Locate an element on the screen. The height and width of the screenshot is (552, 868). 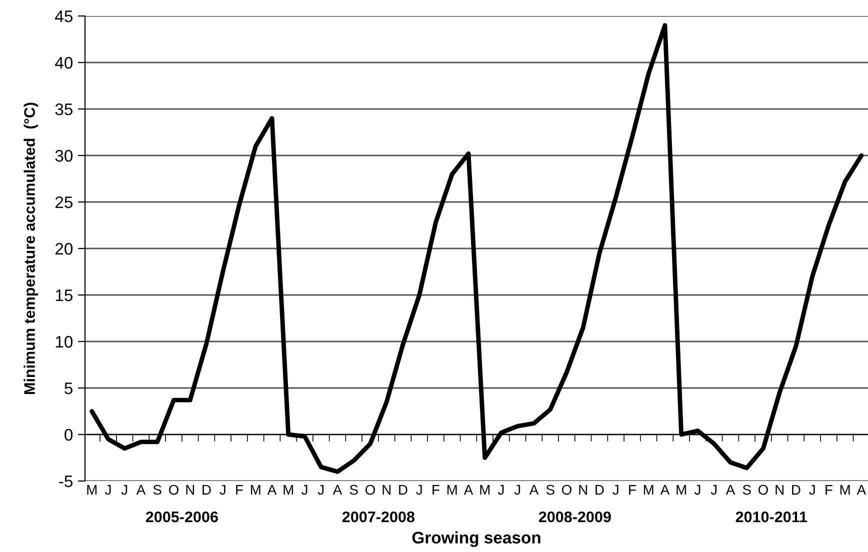
text: 2005-2006 is located at coordinates (182, 516).